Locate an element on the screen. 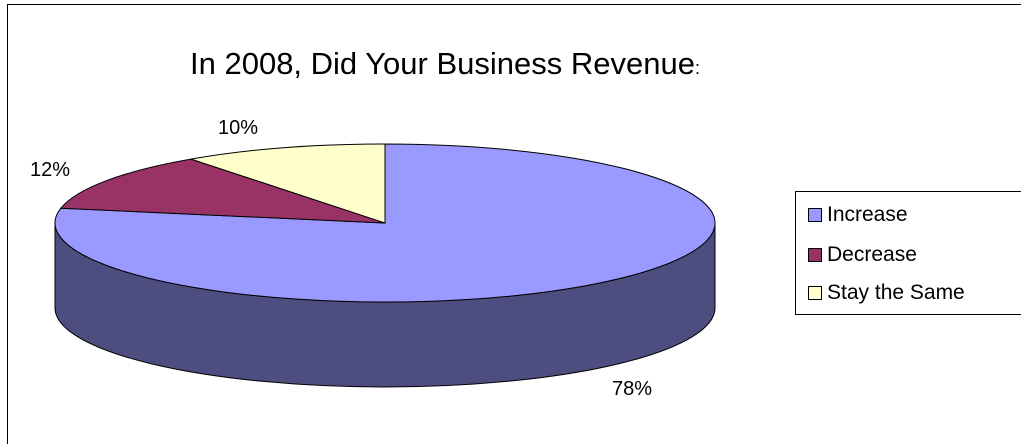 The height and width of the screenshot is (444, 1021). legend: Increase Decrease Stay the Same is located at coordinates (908, 253).